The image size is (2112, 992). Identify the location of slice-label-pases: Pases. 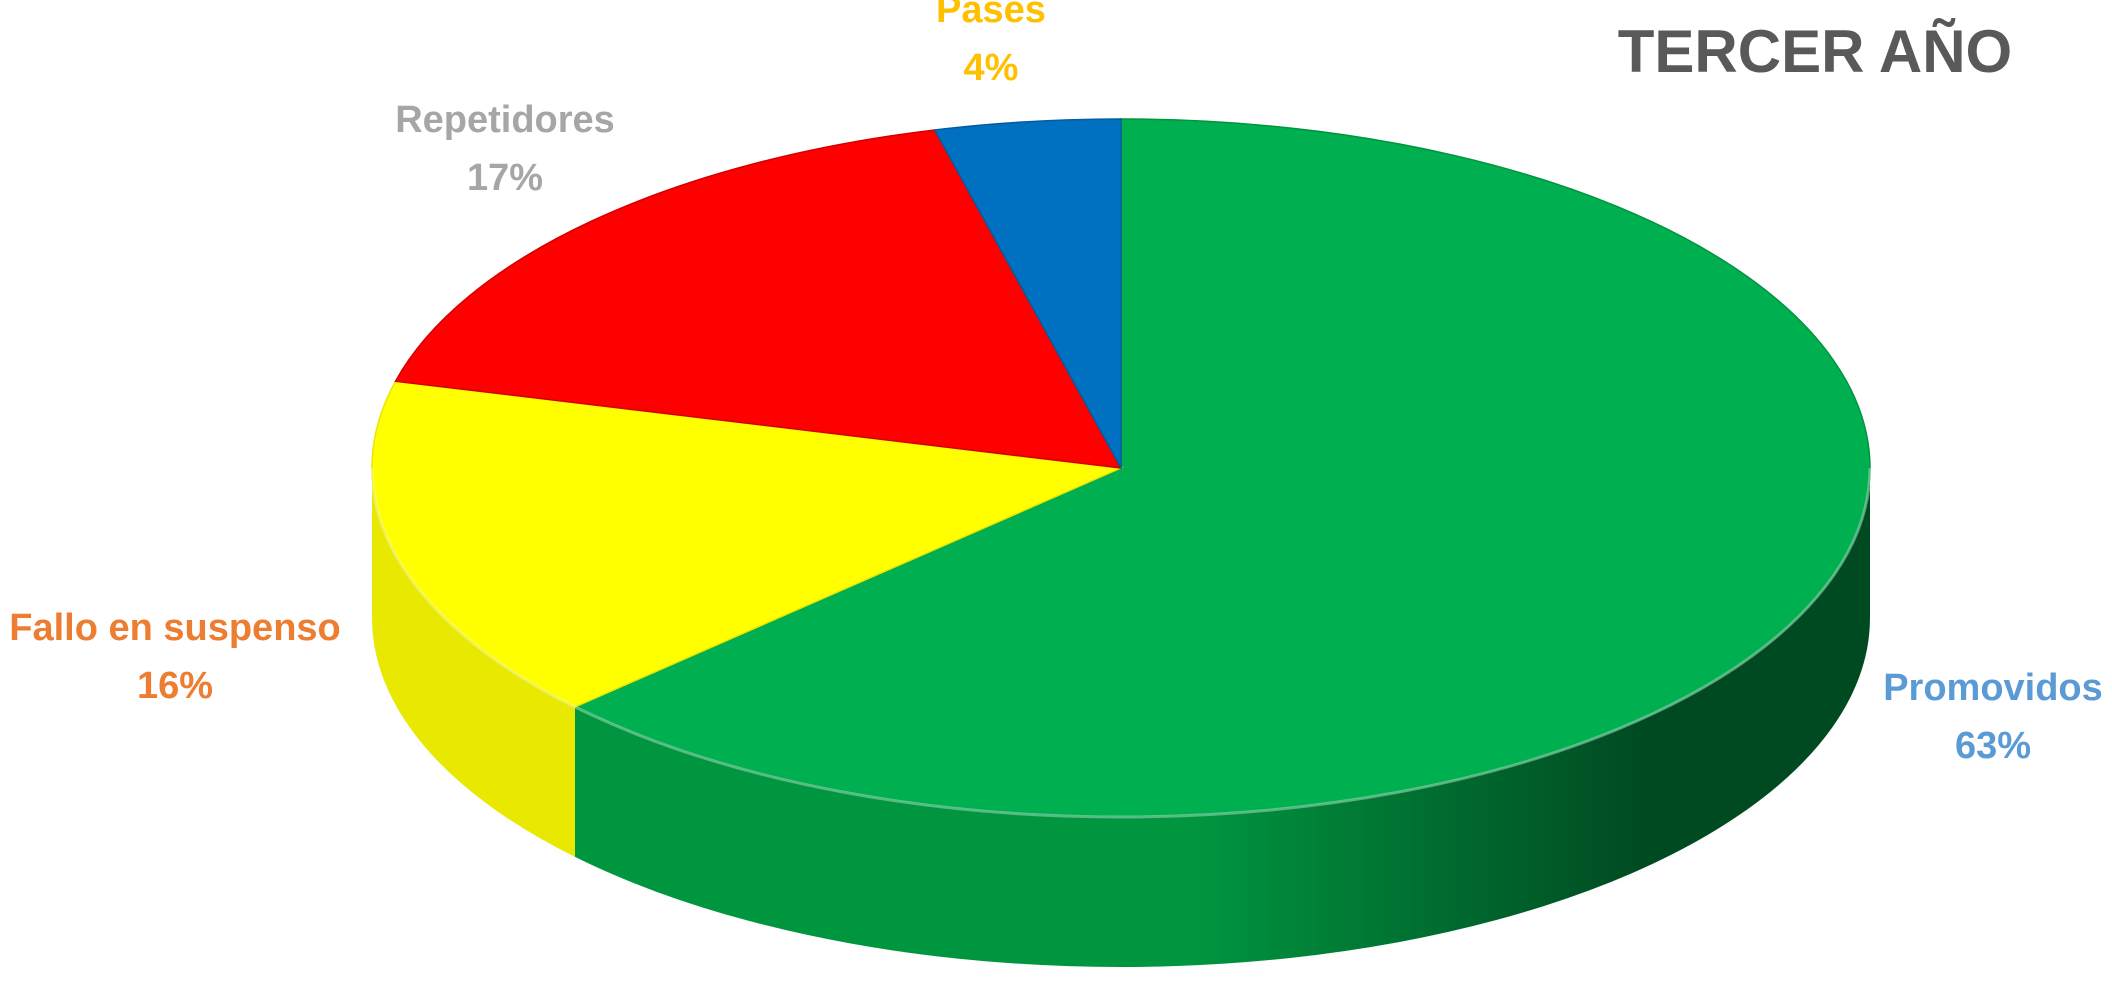
(991, 15).